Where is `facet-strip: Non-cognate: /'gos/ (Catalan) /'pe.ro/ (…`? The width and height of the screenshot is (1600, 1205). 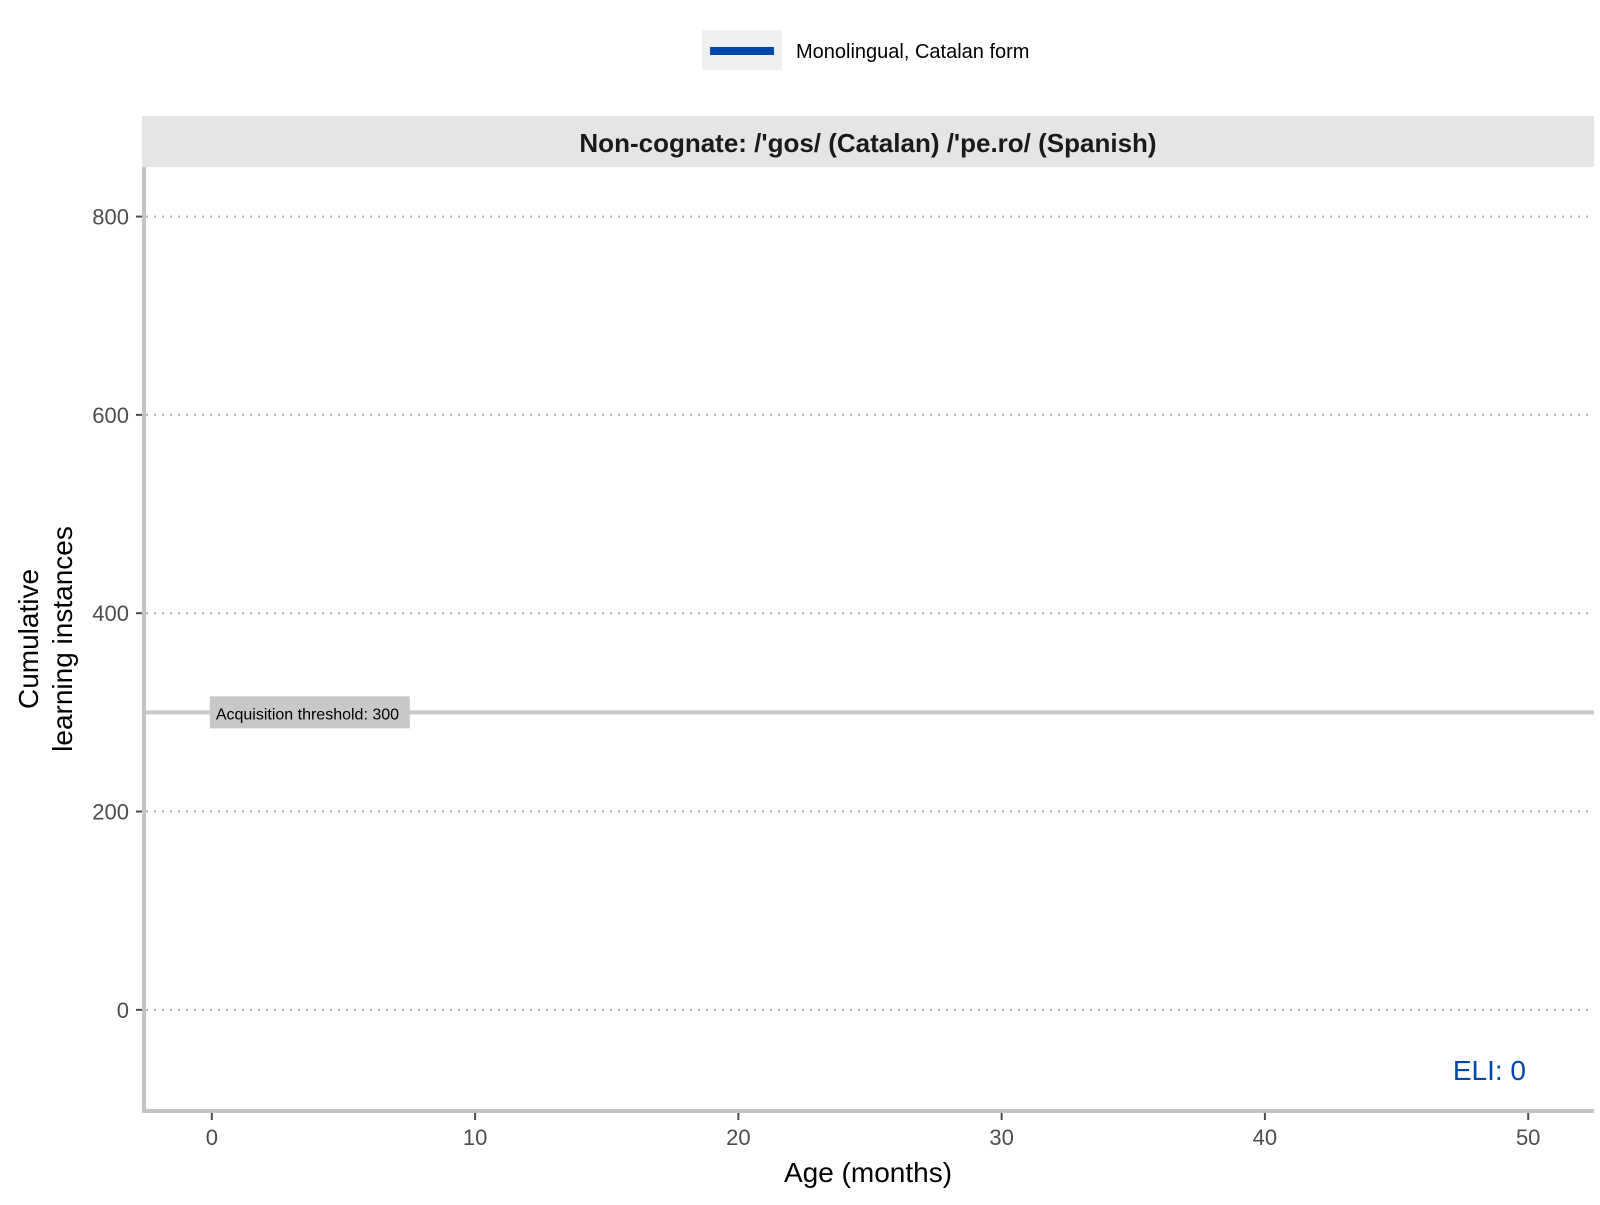 facet-strip: Non-cognate: /'gos/ (Catalan) /'pe.ro/ (… is located at coordinates (868, 141).